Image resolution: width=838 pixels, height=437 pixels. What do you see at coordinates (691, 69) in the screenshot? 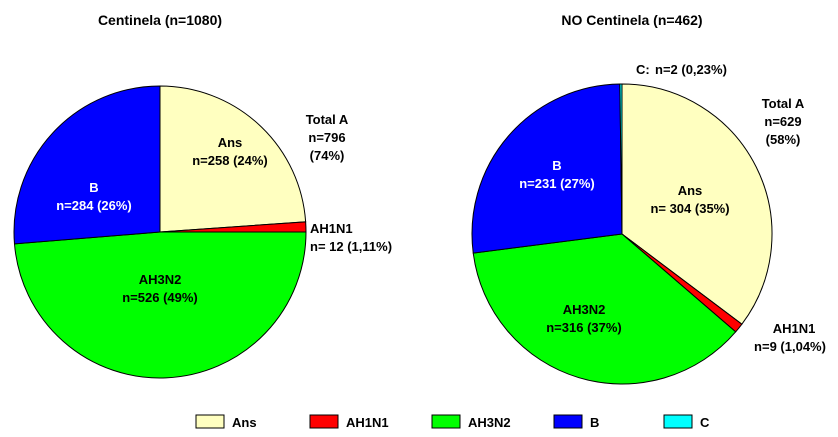
I see `slice-value-c: n=2 (0,23%)` at bounding box center [691, 69].